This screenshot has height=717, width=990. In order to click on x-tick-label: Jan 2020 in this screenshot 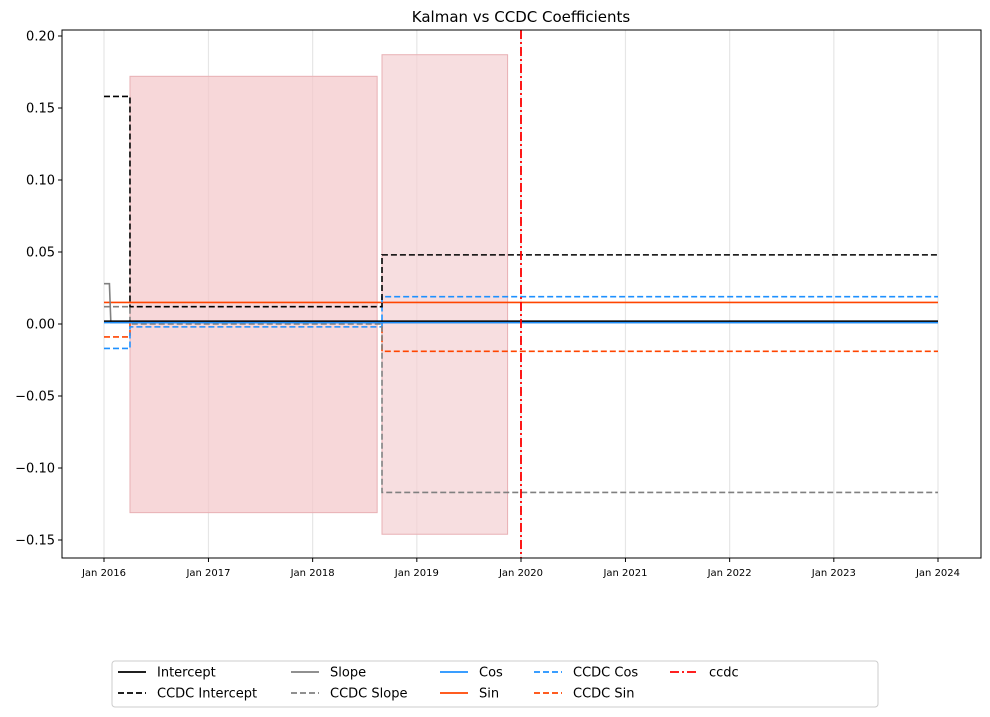, I will do `click(520, 573)`.